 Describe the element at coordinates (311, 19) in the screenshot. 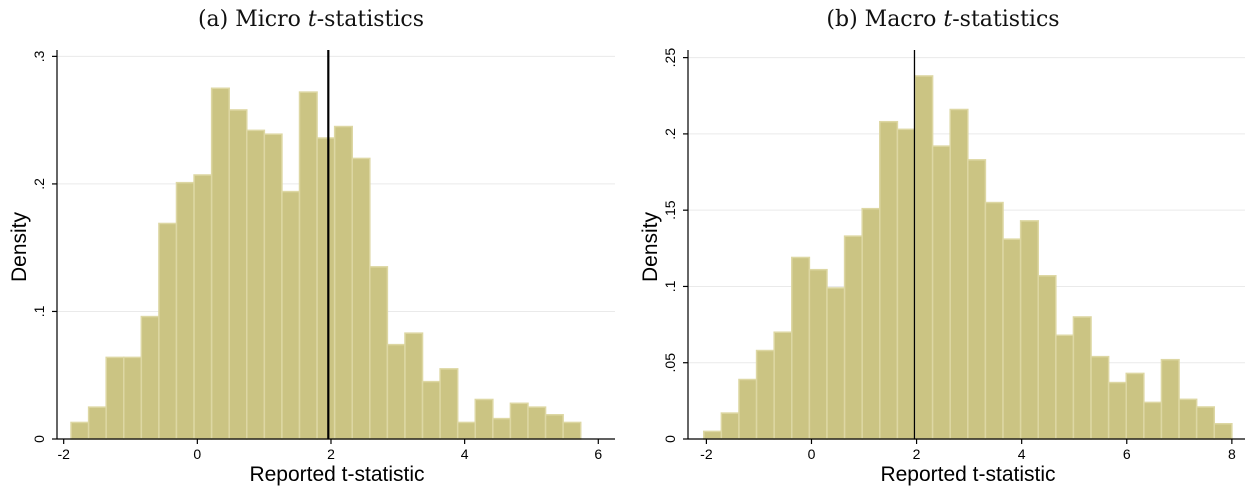

I see `panel-title: (a) Micro t-statistics` at that location.